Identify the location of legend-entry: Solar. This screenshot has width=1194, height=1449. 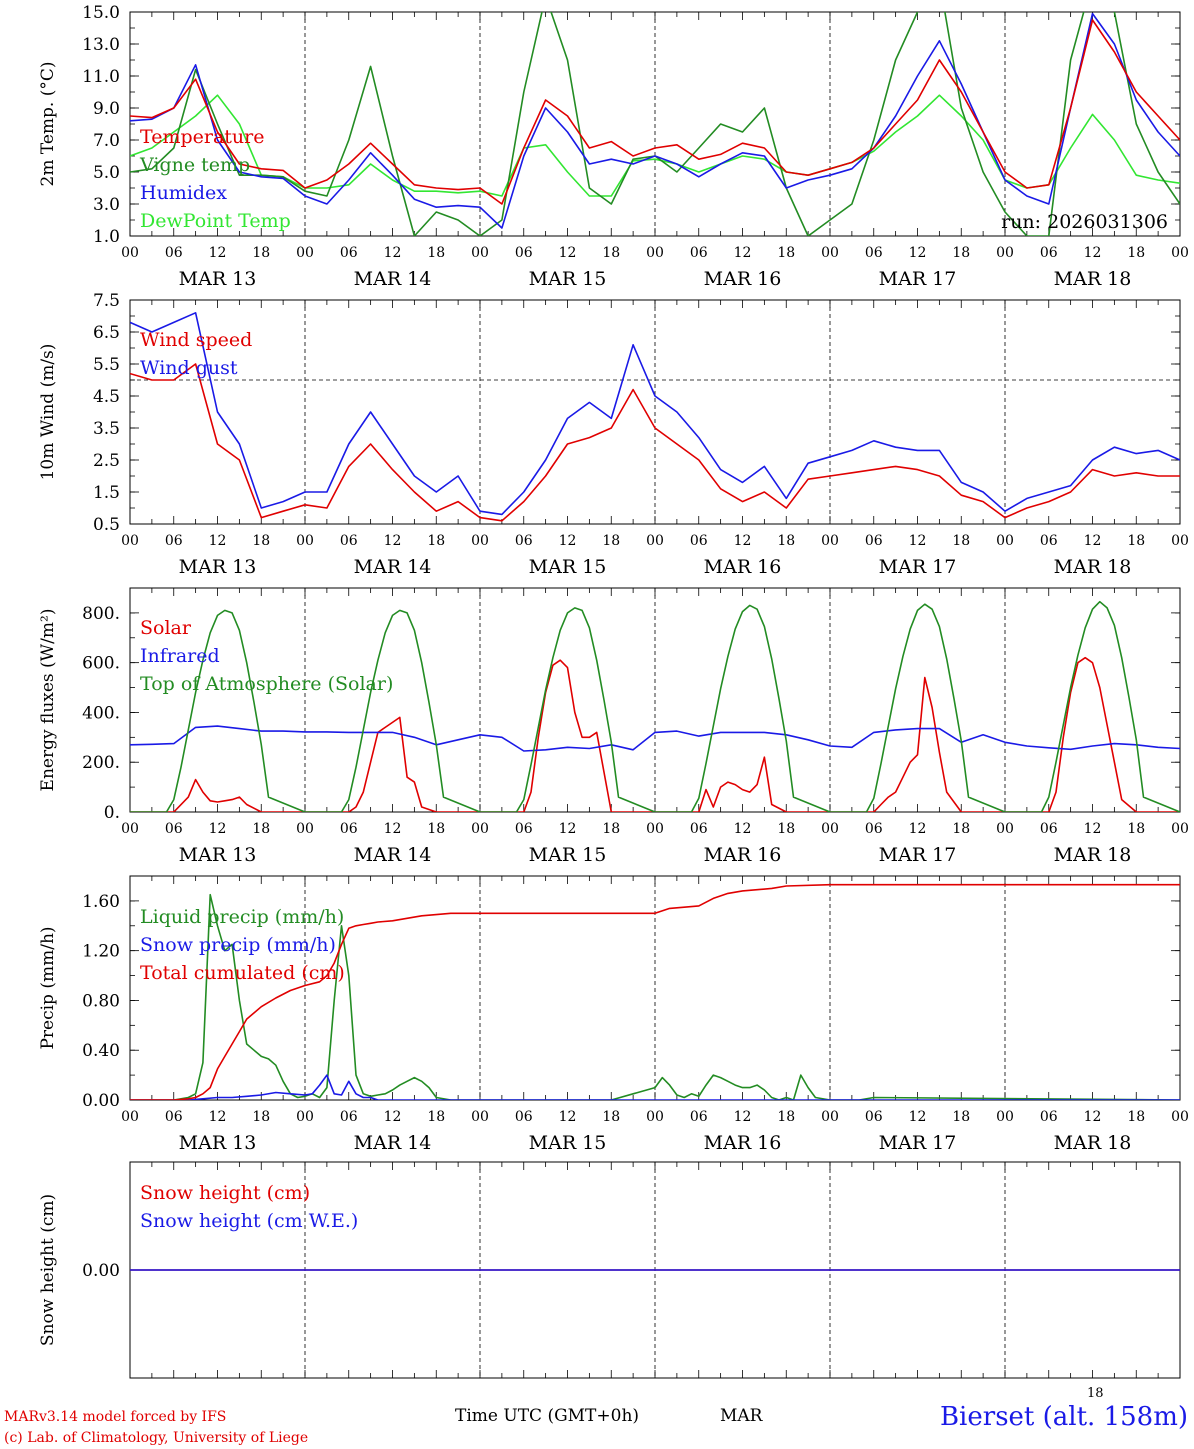
(166, 628).